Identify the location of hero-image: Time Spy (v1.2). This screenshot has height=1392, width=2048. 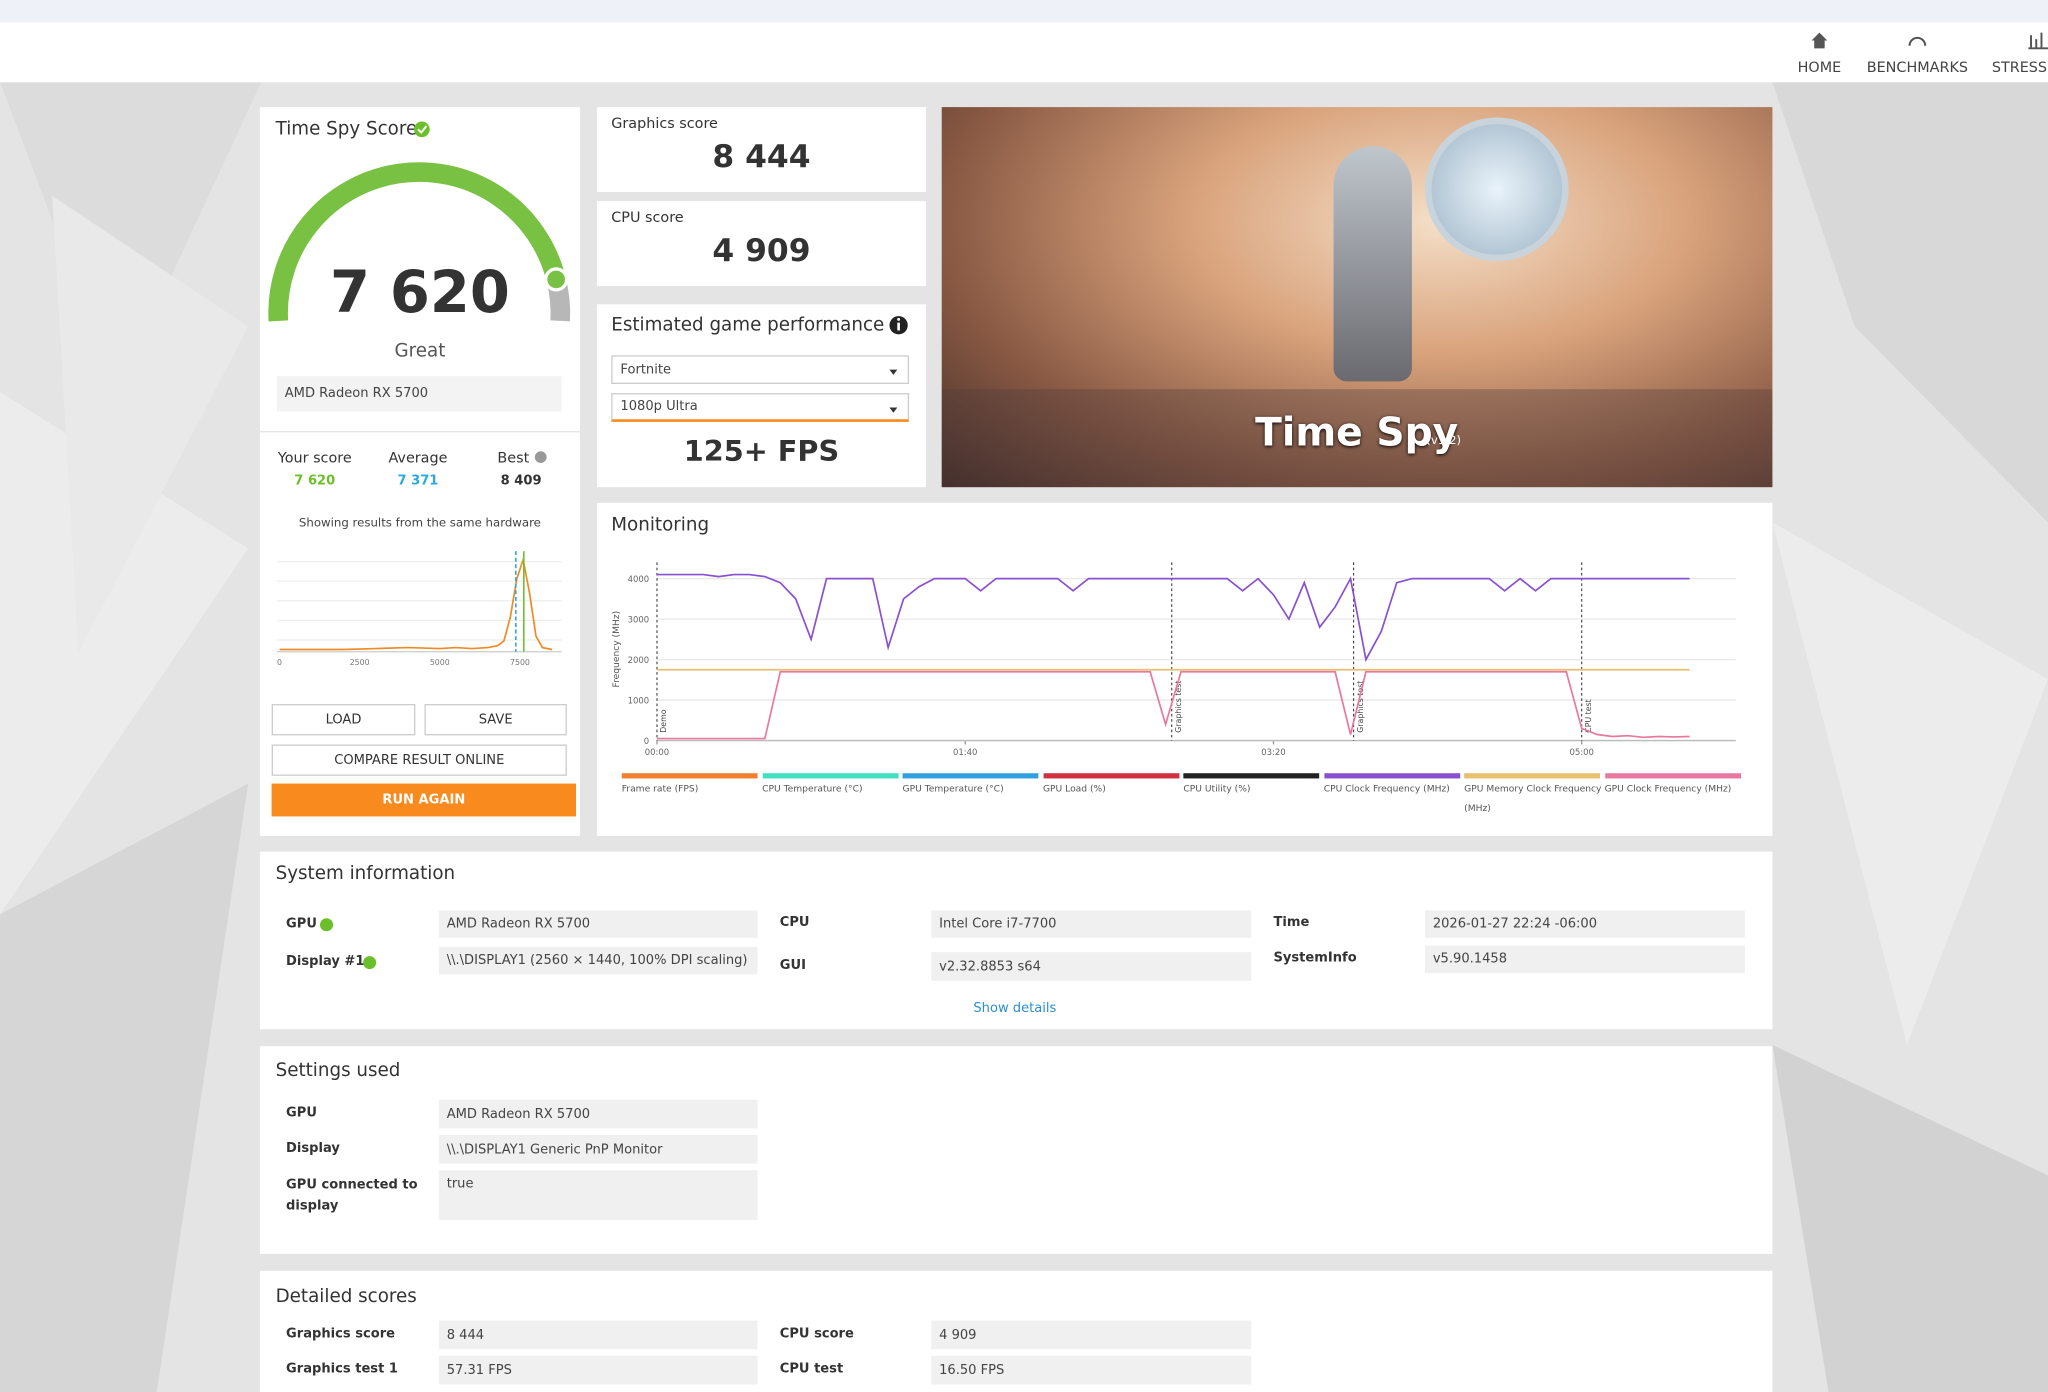
(1357, 297).